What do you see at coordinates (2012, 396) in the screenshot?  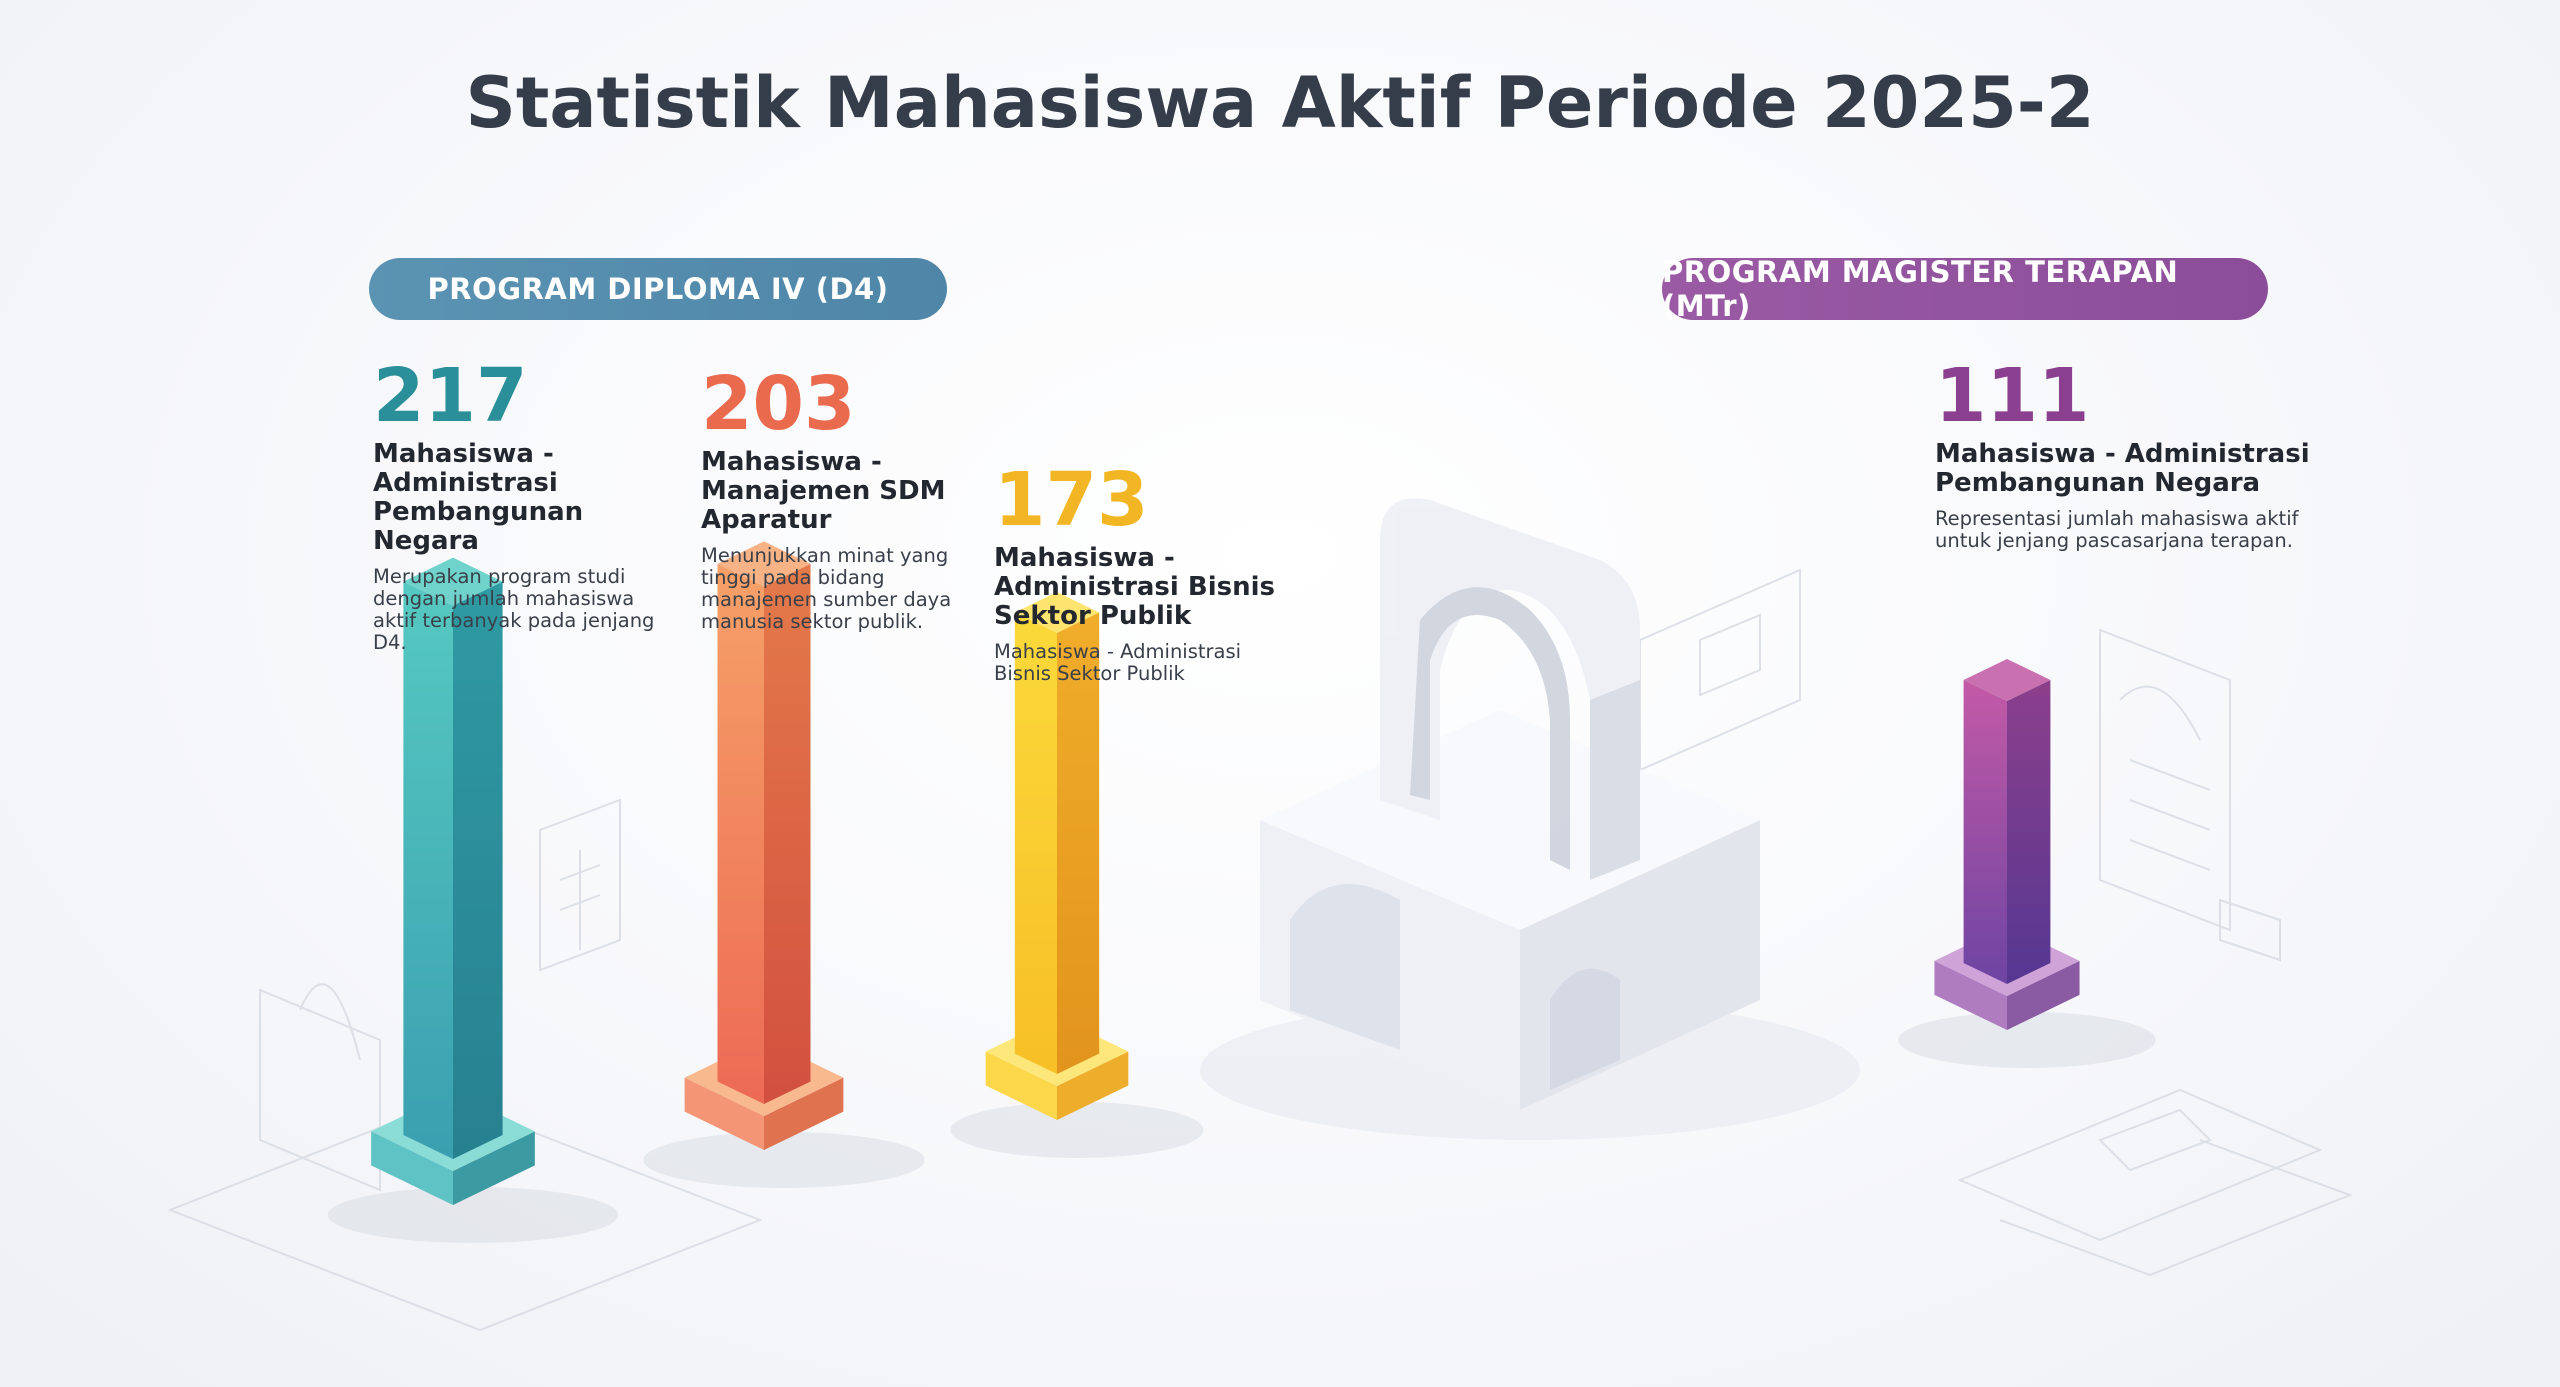 I see `data-label: 111` at bounding box center [2012, 396].